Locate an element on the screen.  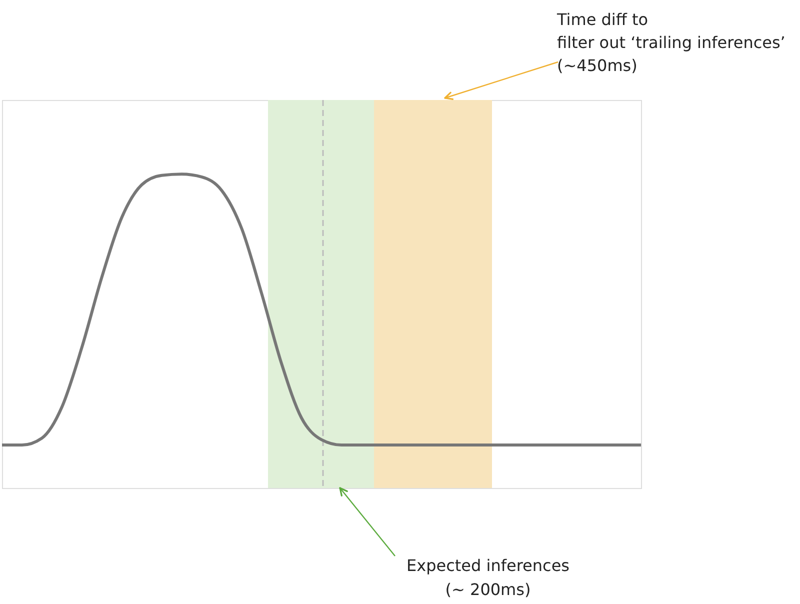
text: Expected inferences (~ 200ms) is located at coordinates (488, 577).